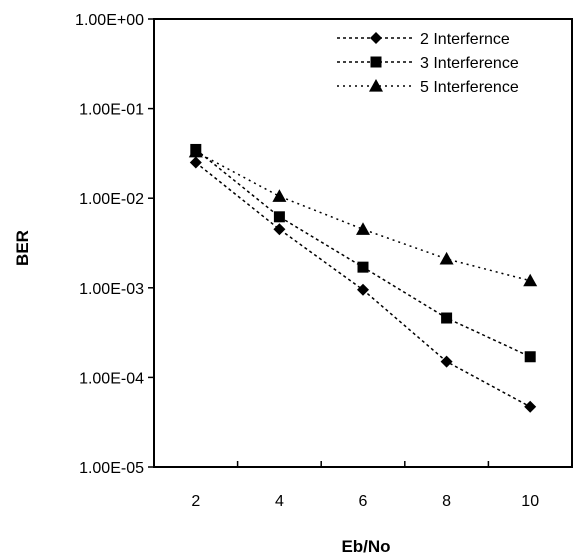 This screenshot has width=578, height=559. I want to click on triangle-marker, so click(376, 85).